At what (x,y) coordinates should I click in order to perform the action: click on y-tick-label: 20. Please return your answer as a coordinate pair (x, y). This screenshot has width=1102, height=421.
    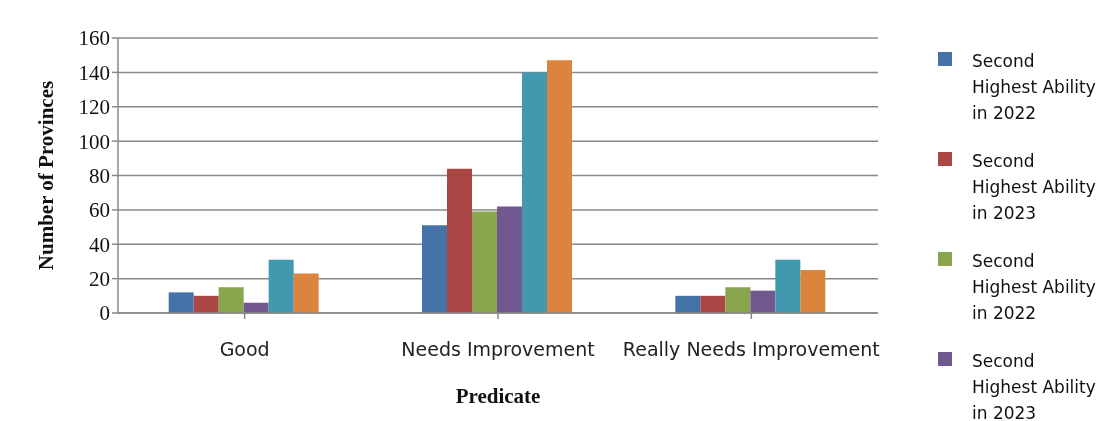
    Looking at the image, I should click on (99, 279).